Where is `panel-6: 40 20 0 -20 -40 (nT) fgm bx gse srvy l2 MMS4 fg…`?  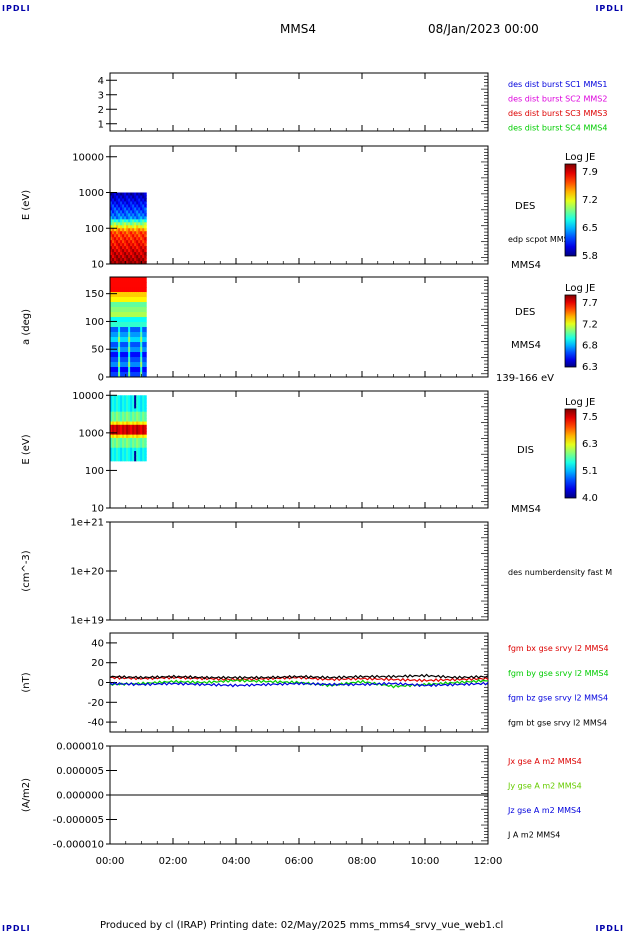 panel-6: 40 20 0 -20 -40 (nT) fgm bx gse srvy l2 MMS4 fg… is located at coordinates (315, 682).